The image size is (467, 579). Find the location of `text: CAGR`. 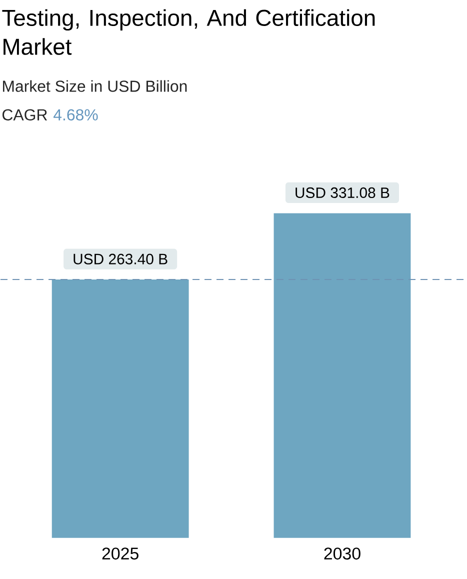

text: CAGR is located at coordinates (25, 114).